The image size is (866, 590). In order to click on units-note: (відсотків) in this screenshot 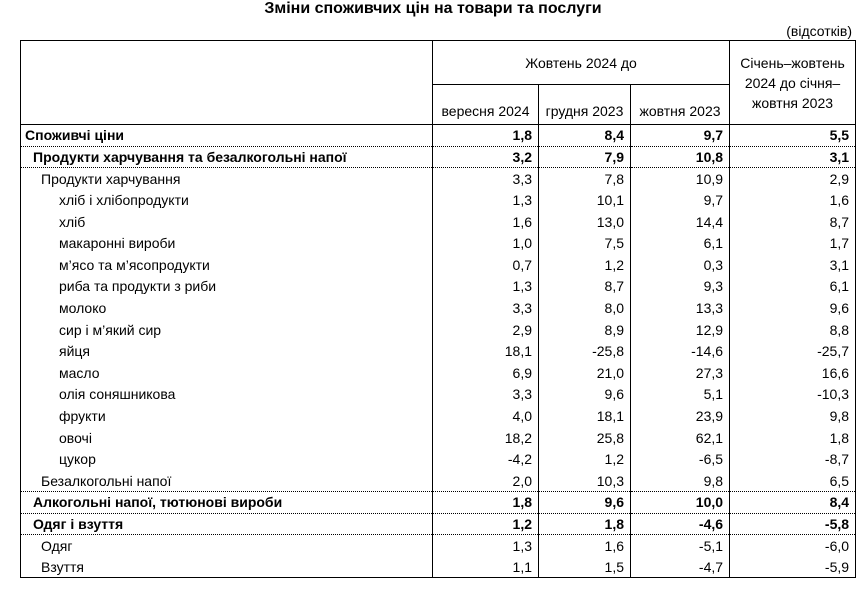, I will do `click(819, 31)`.